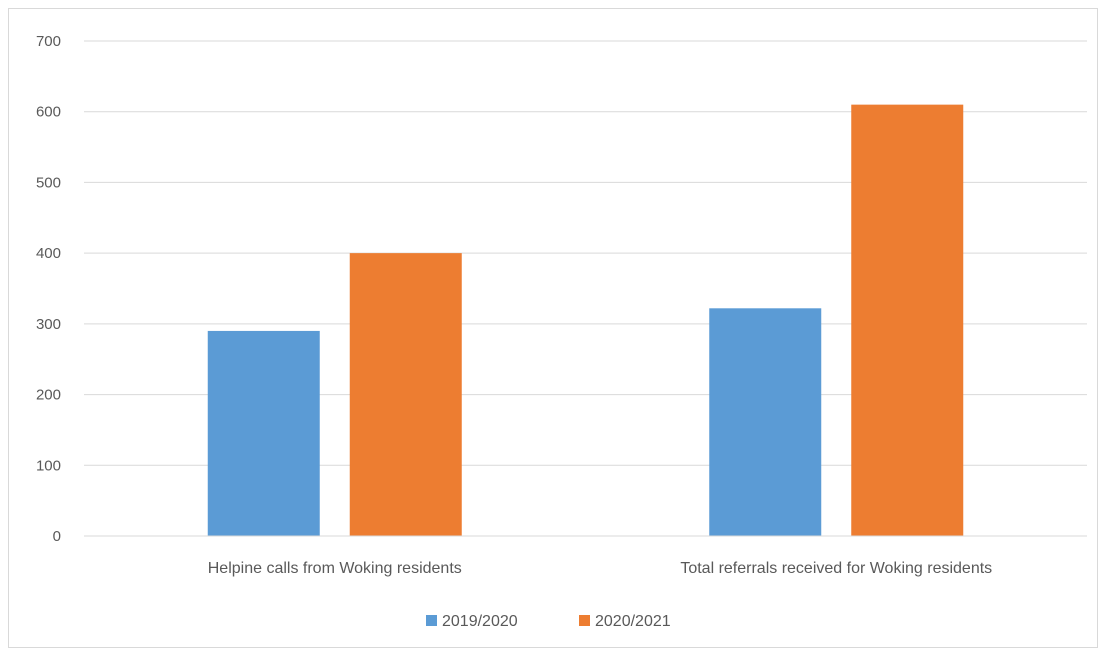 The width and height of the screenshot is (1103, 652). Describe the element at coordinates (480, 621) in the screenshot. I see `legend-label: 2019/2020` at that location.